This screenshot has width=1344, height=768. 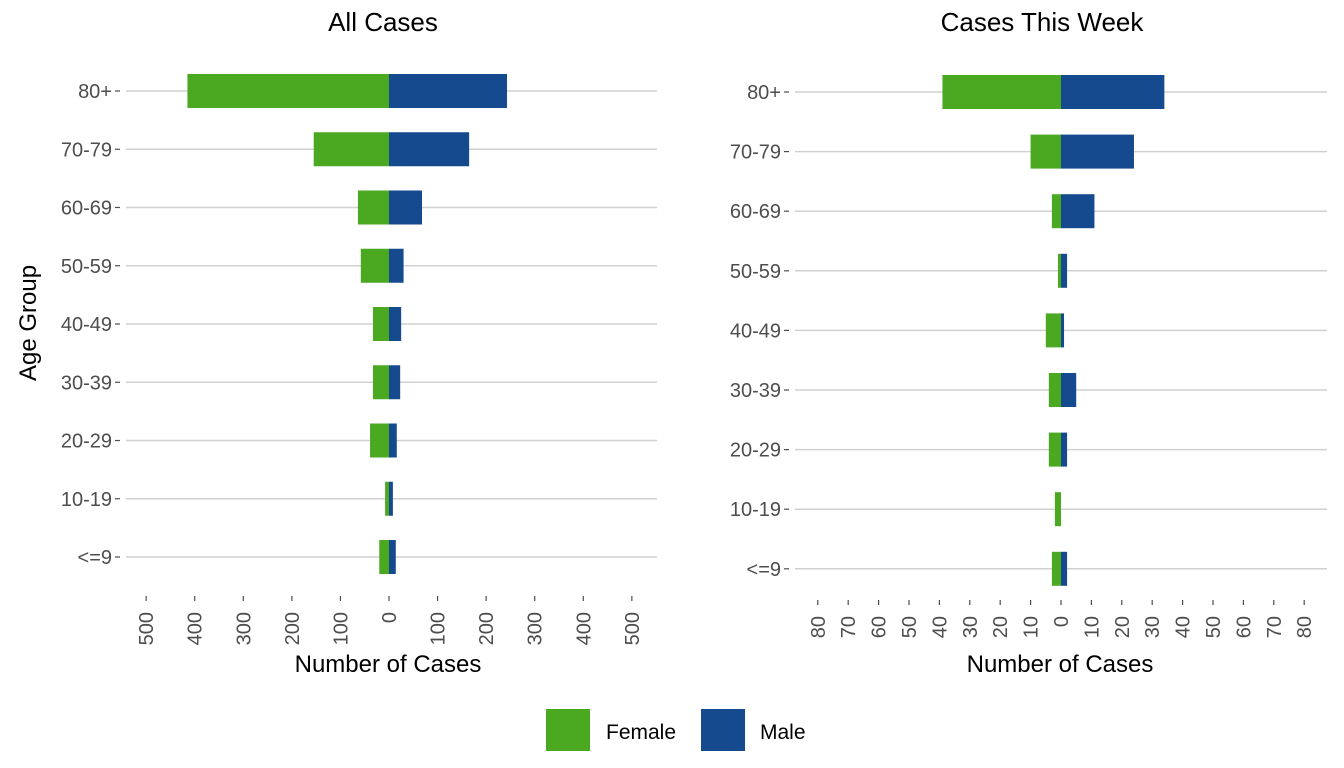 I want to click on x-tick-label-20: 20, so click(x=1123, y=627).